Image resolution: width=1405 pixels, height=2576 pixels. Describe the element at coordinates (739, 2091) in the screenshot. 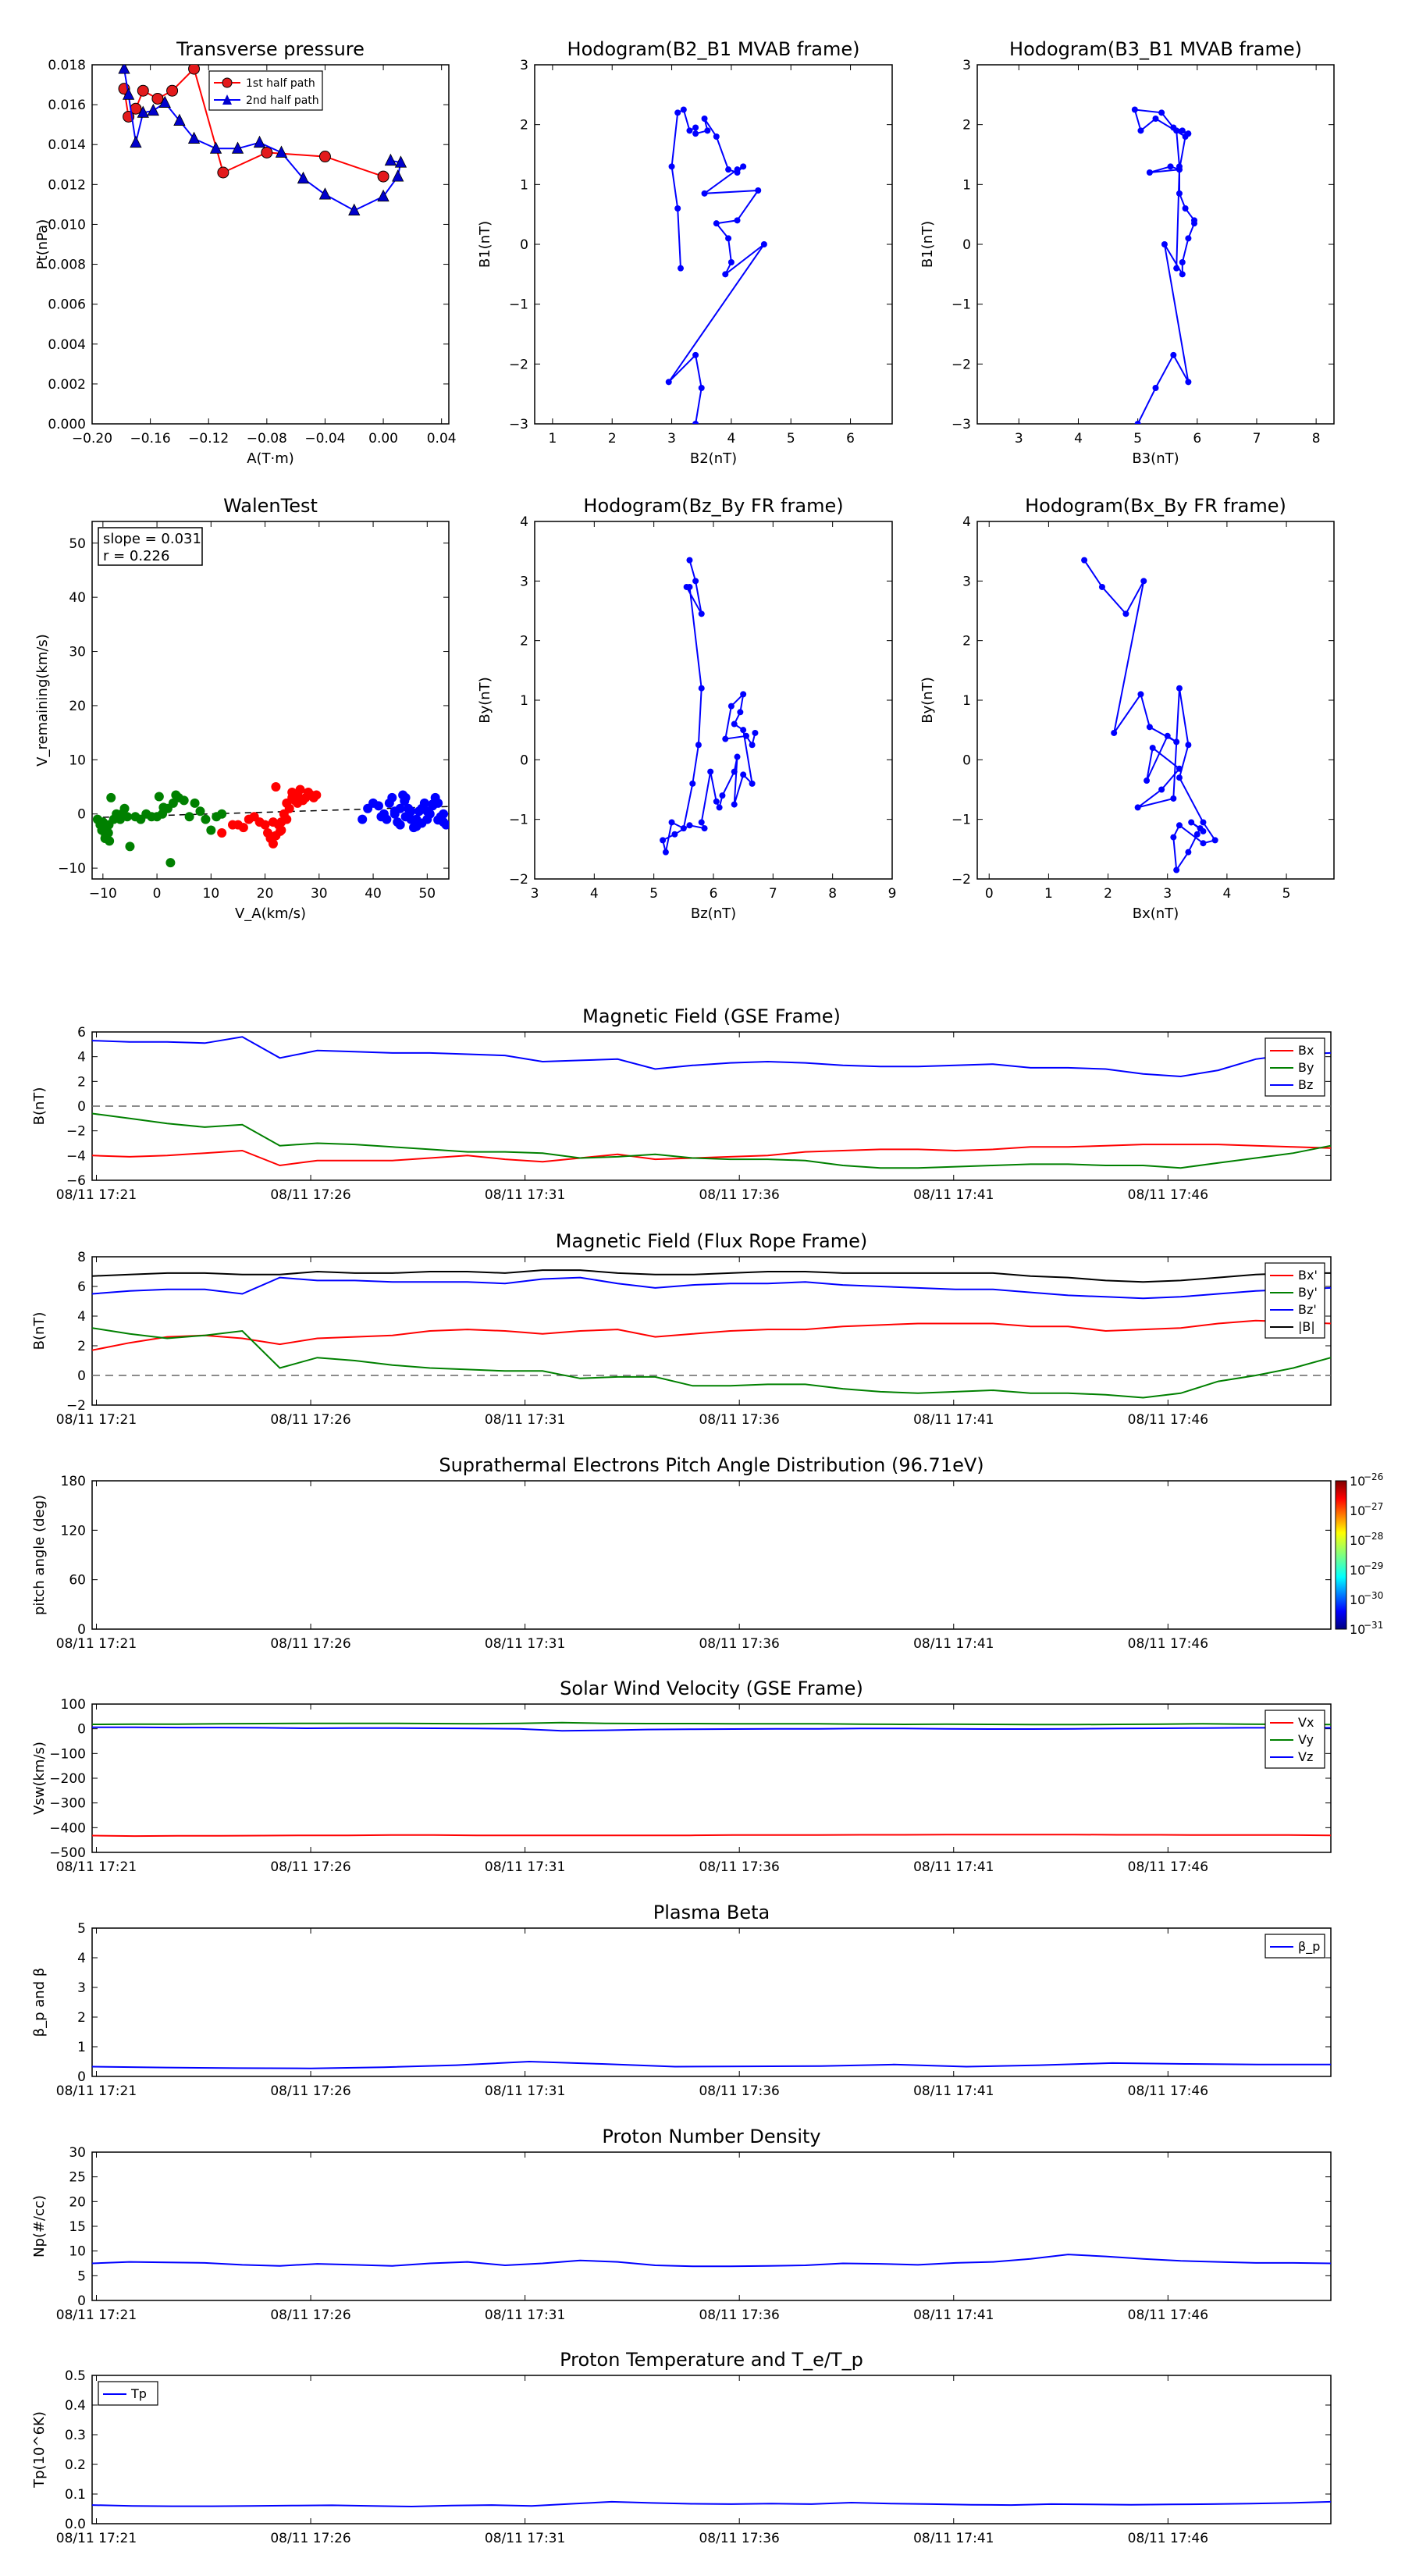

I see `x-tick-label: 08/11 17:36` at that location.